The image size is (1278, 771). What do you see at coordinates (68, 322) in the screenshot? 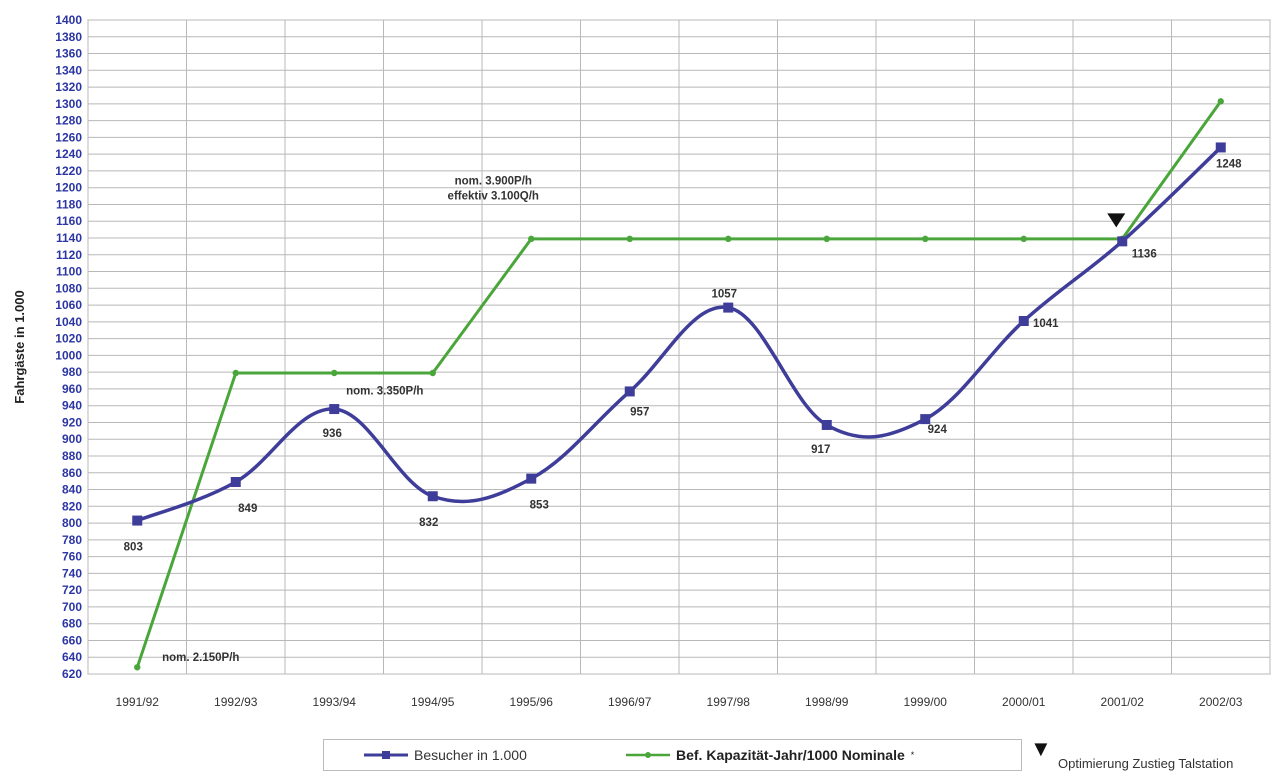
I see `y-tick-label: 1040` at bounding box center [68, 322].